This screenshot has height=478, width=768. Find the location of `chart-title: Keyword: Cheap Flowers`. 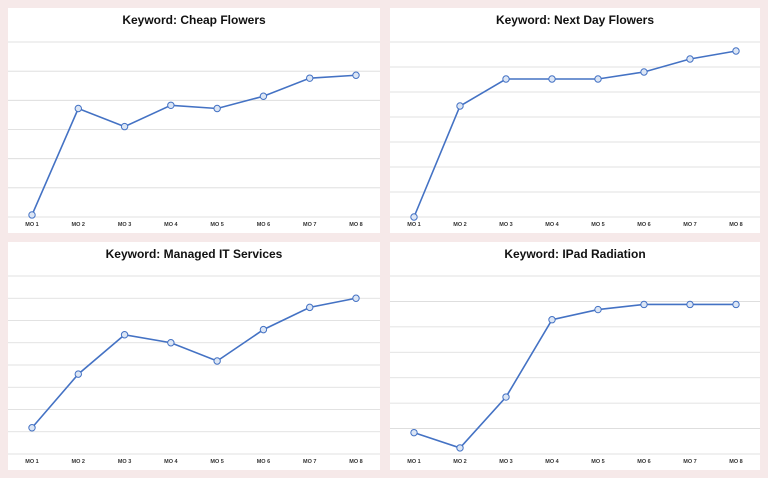

chart-title: Keyword: Cheap Flowers is located at coordinates (194, 20).